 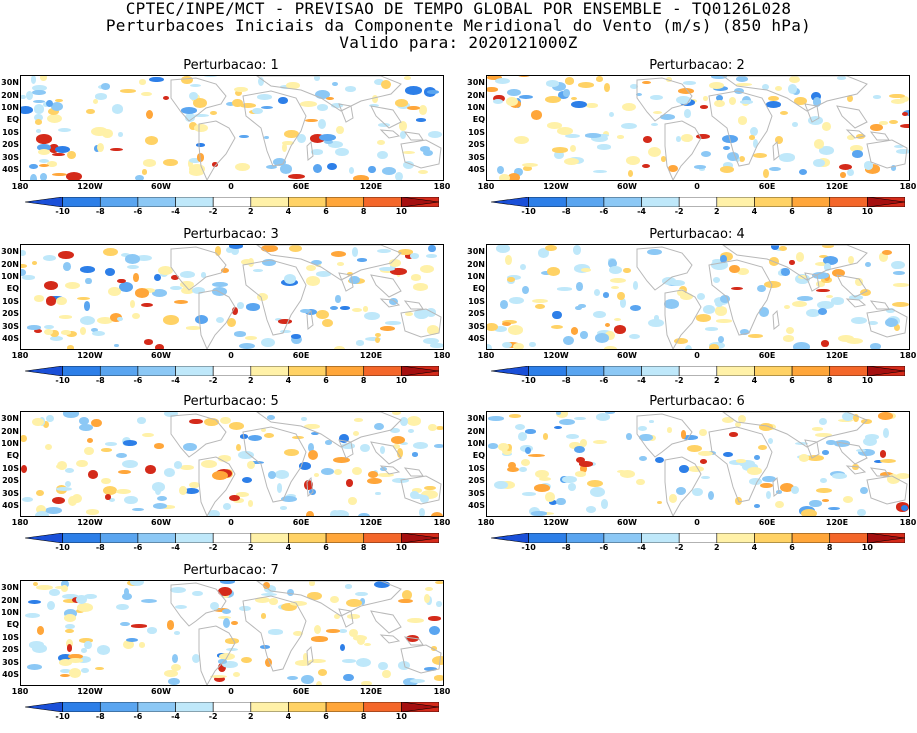 What do you see at coordinates (213, 716) in the screenshot?
I see `colorbar-label: -2` at bounding box center [213, 716].